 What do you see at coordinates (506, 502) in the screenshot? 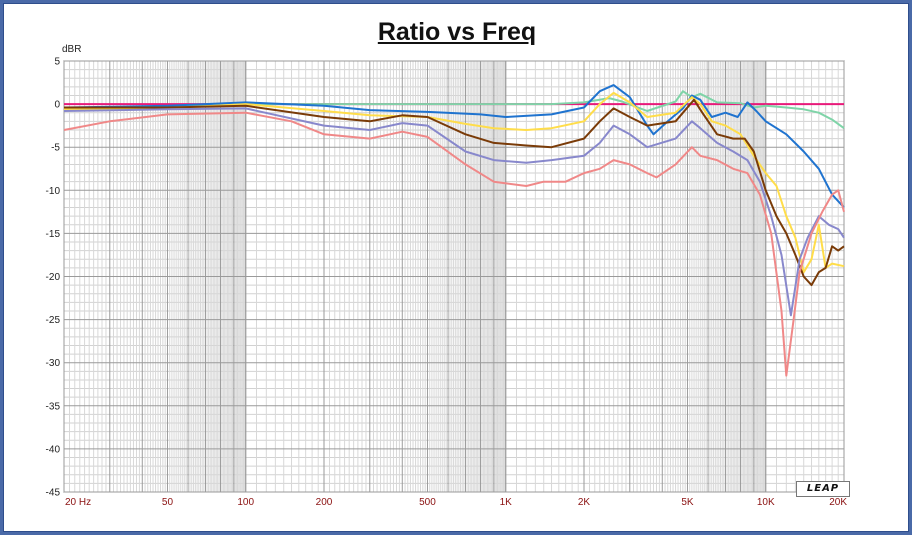
I see `x-tick-label: 1K` at bounding box center [506, 502].